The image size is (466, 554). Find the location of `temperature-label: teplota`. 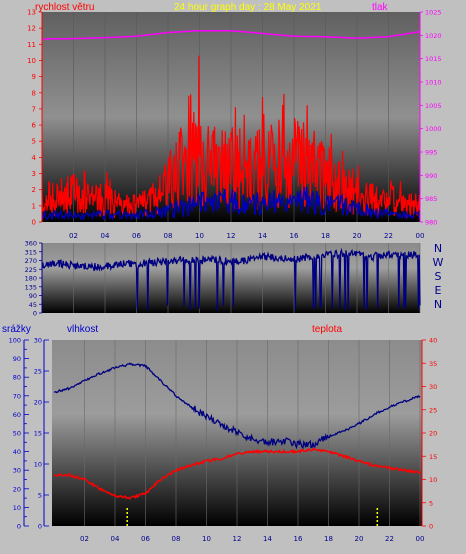

temperature-label: teplota is located at coordinates (327, 329).